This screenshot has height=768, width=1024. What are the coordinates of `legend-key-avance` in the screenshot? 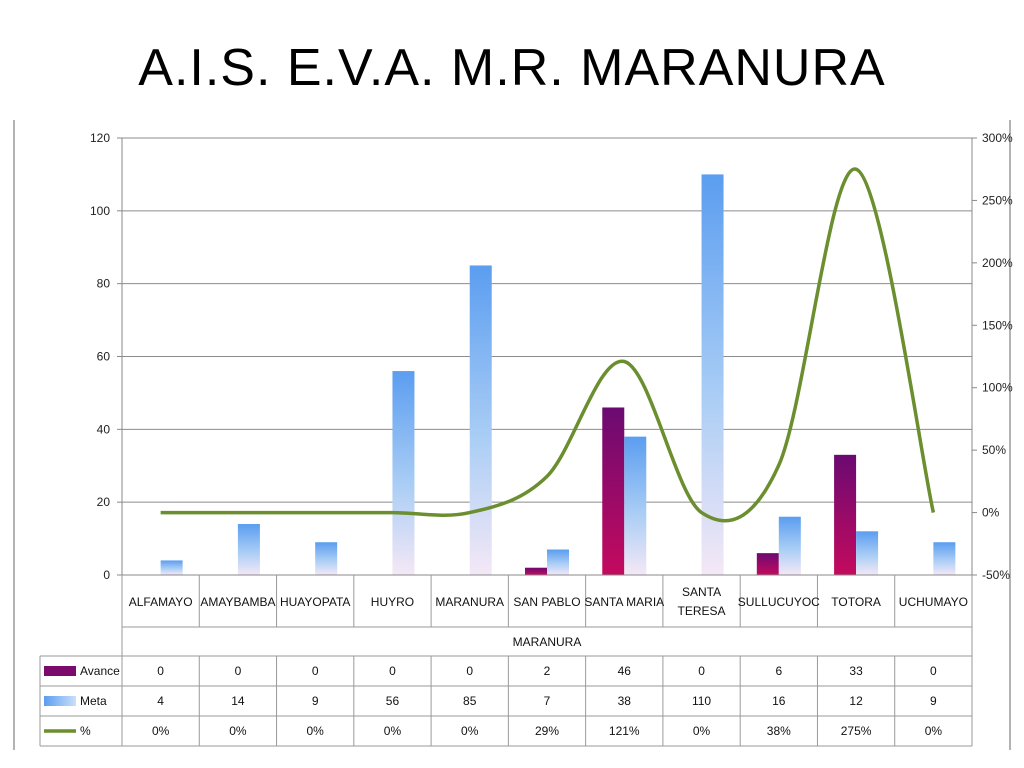 It's located at (60, 671).